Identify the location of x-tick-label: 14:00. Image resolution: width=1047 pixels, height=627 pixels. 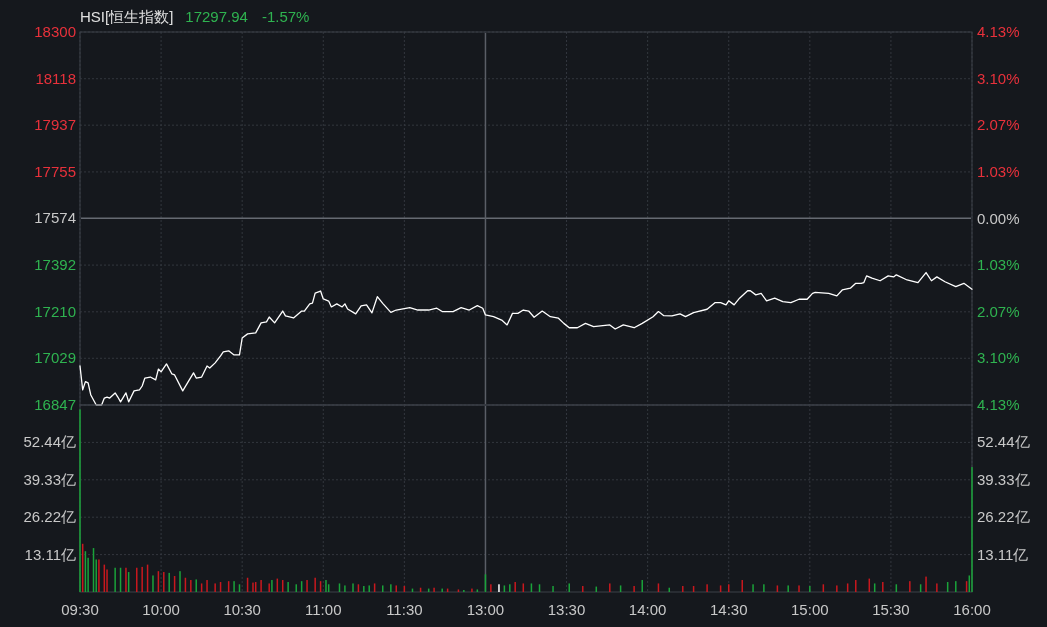
(647, 609).